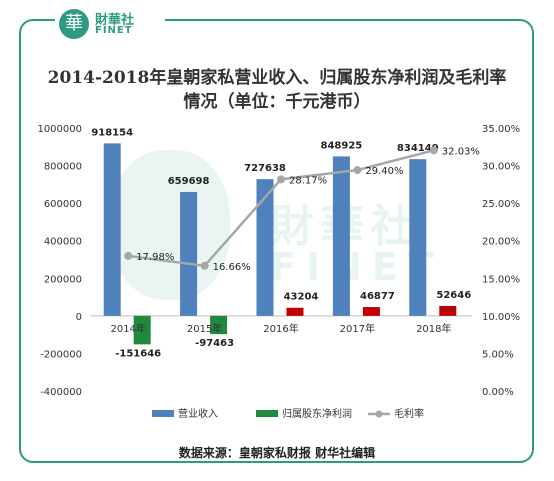  What do you see at coordinates (308, 180) in the screenshot?
I see `margin-data-label: 28.17%` at bounding box center [308, 180].